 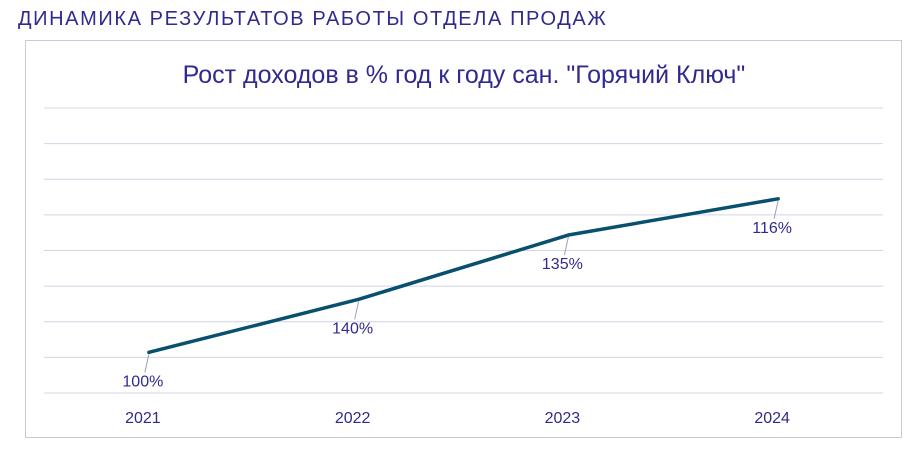 What do you see at coordinates (353, 418) in the screenshot?
I see `x-tick-label-2022: 2022` at bounding box center [353, 418].